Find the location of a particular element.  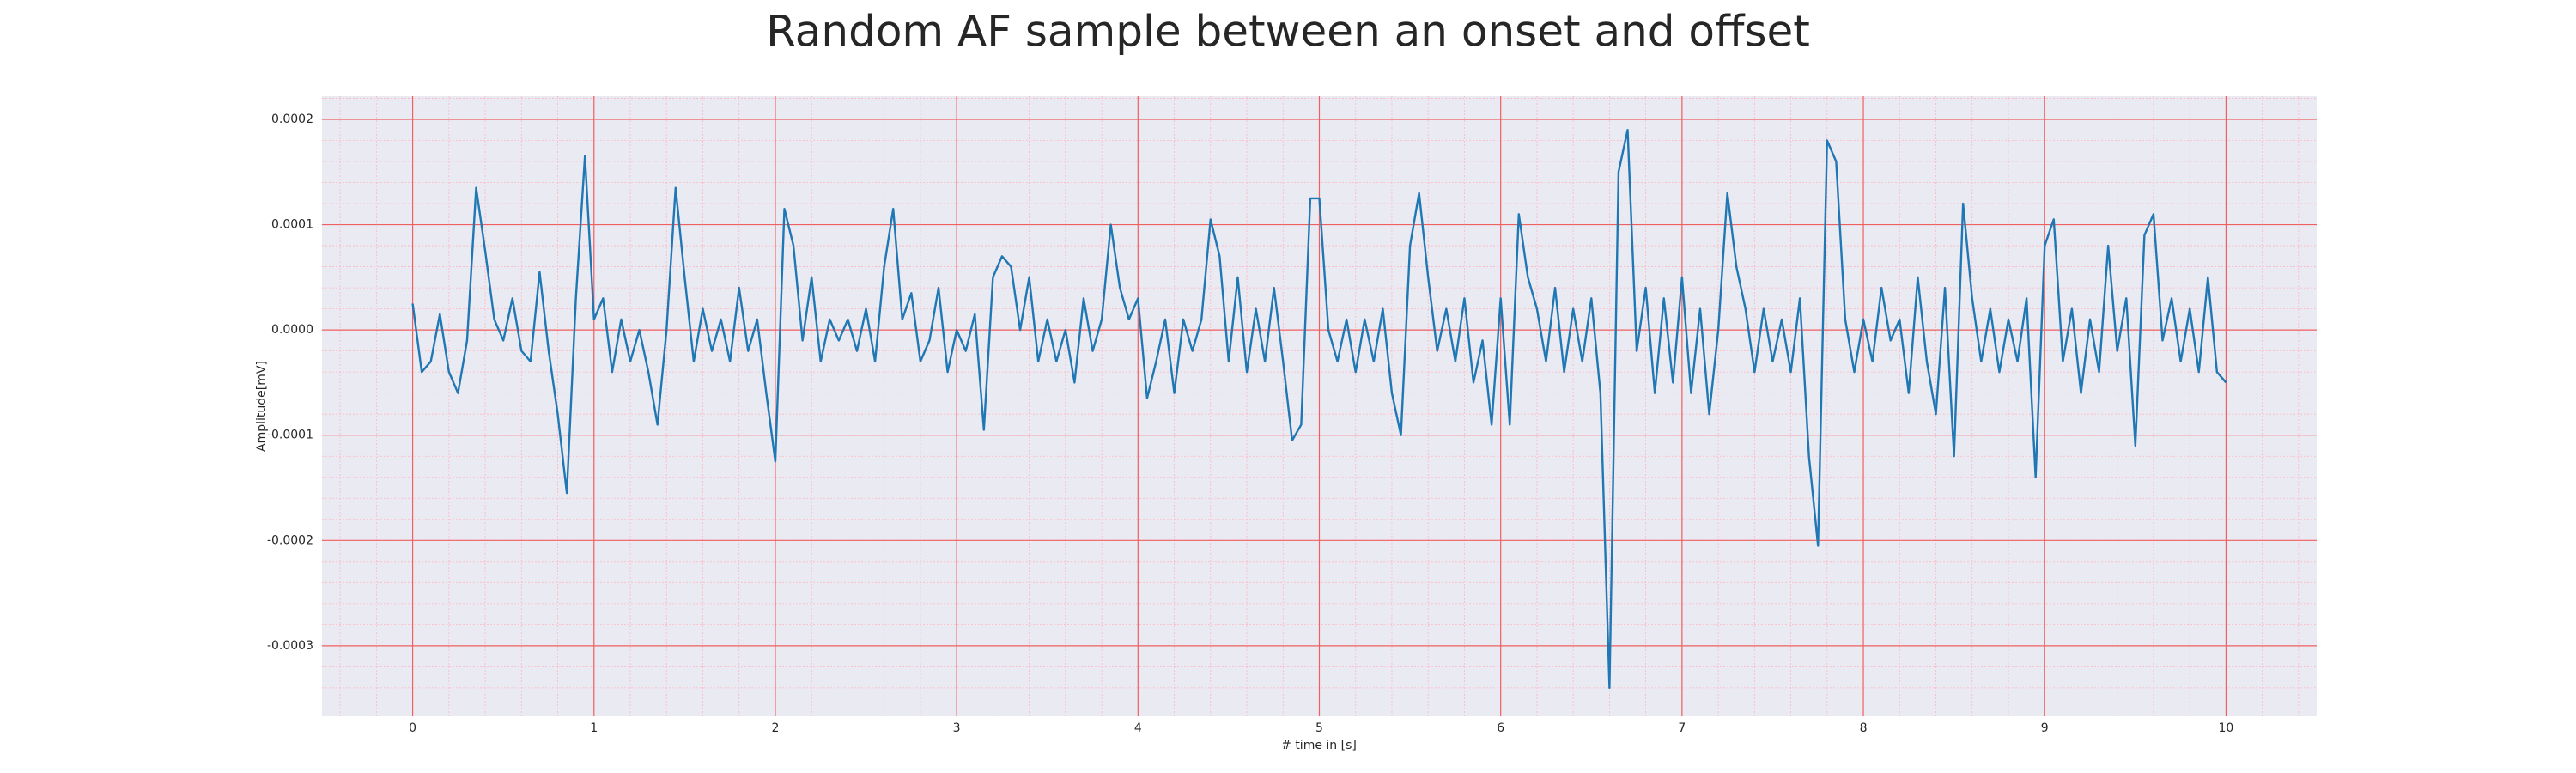

x-tick-label: 1 is located at coordinates (594, 728).